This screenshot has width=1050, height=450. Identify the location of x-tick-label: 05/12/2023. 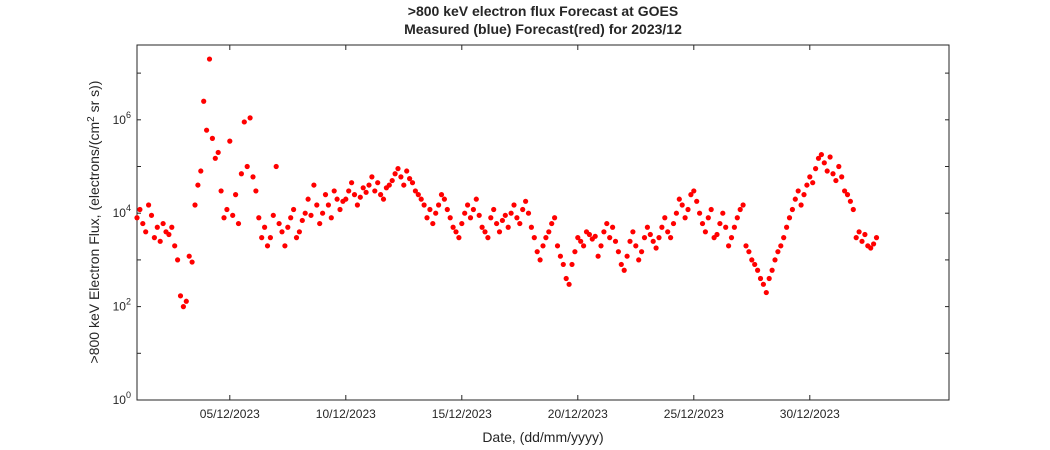
(230, 414).